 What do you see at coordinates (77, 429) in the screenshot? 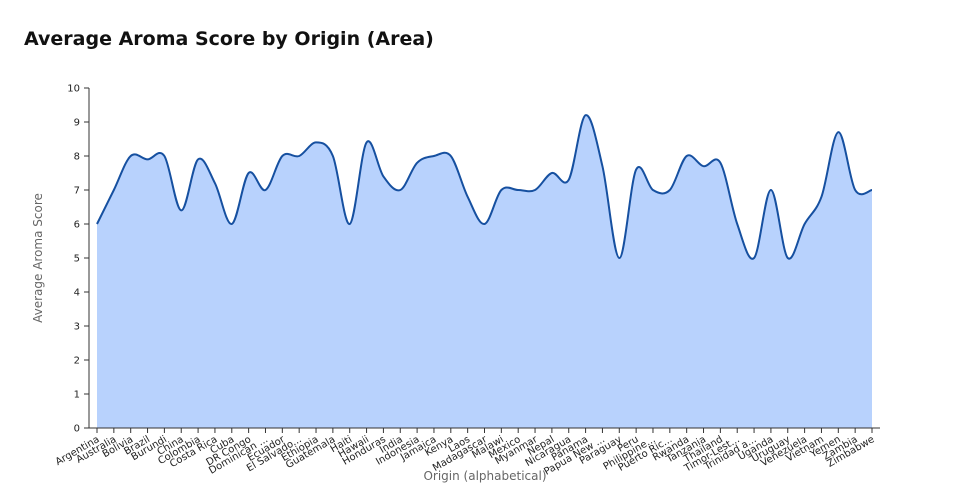
I see `y-tick-label: 0` at bounding box center [77, 429].